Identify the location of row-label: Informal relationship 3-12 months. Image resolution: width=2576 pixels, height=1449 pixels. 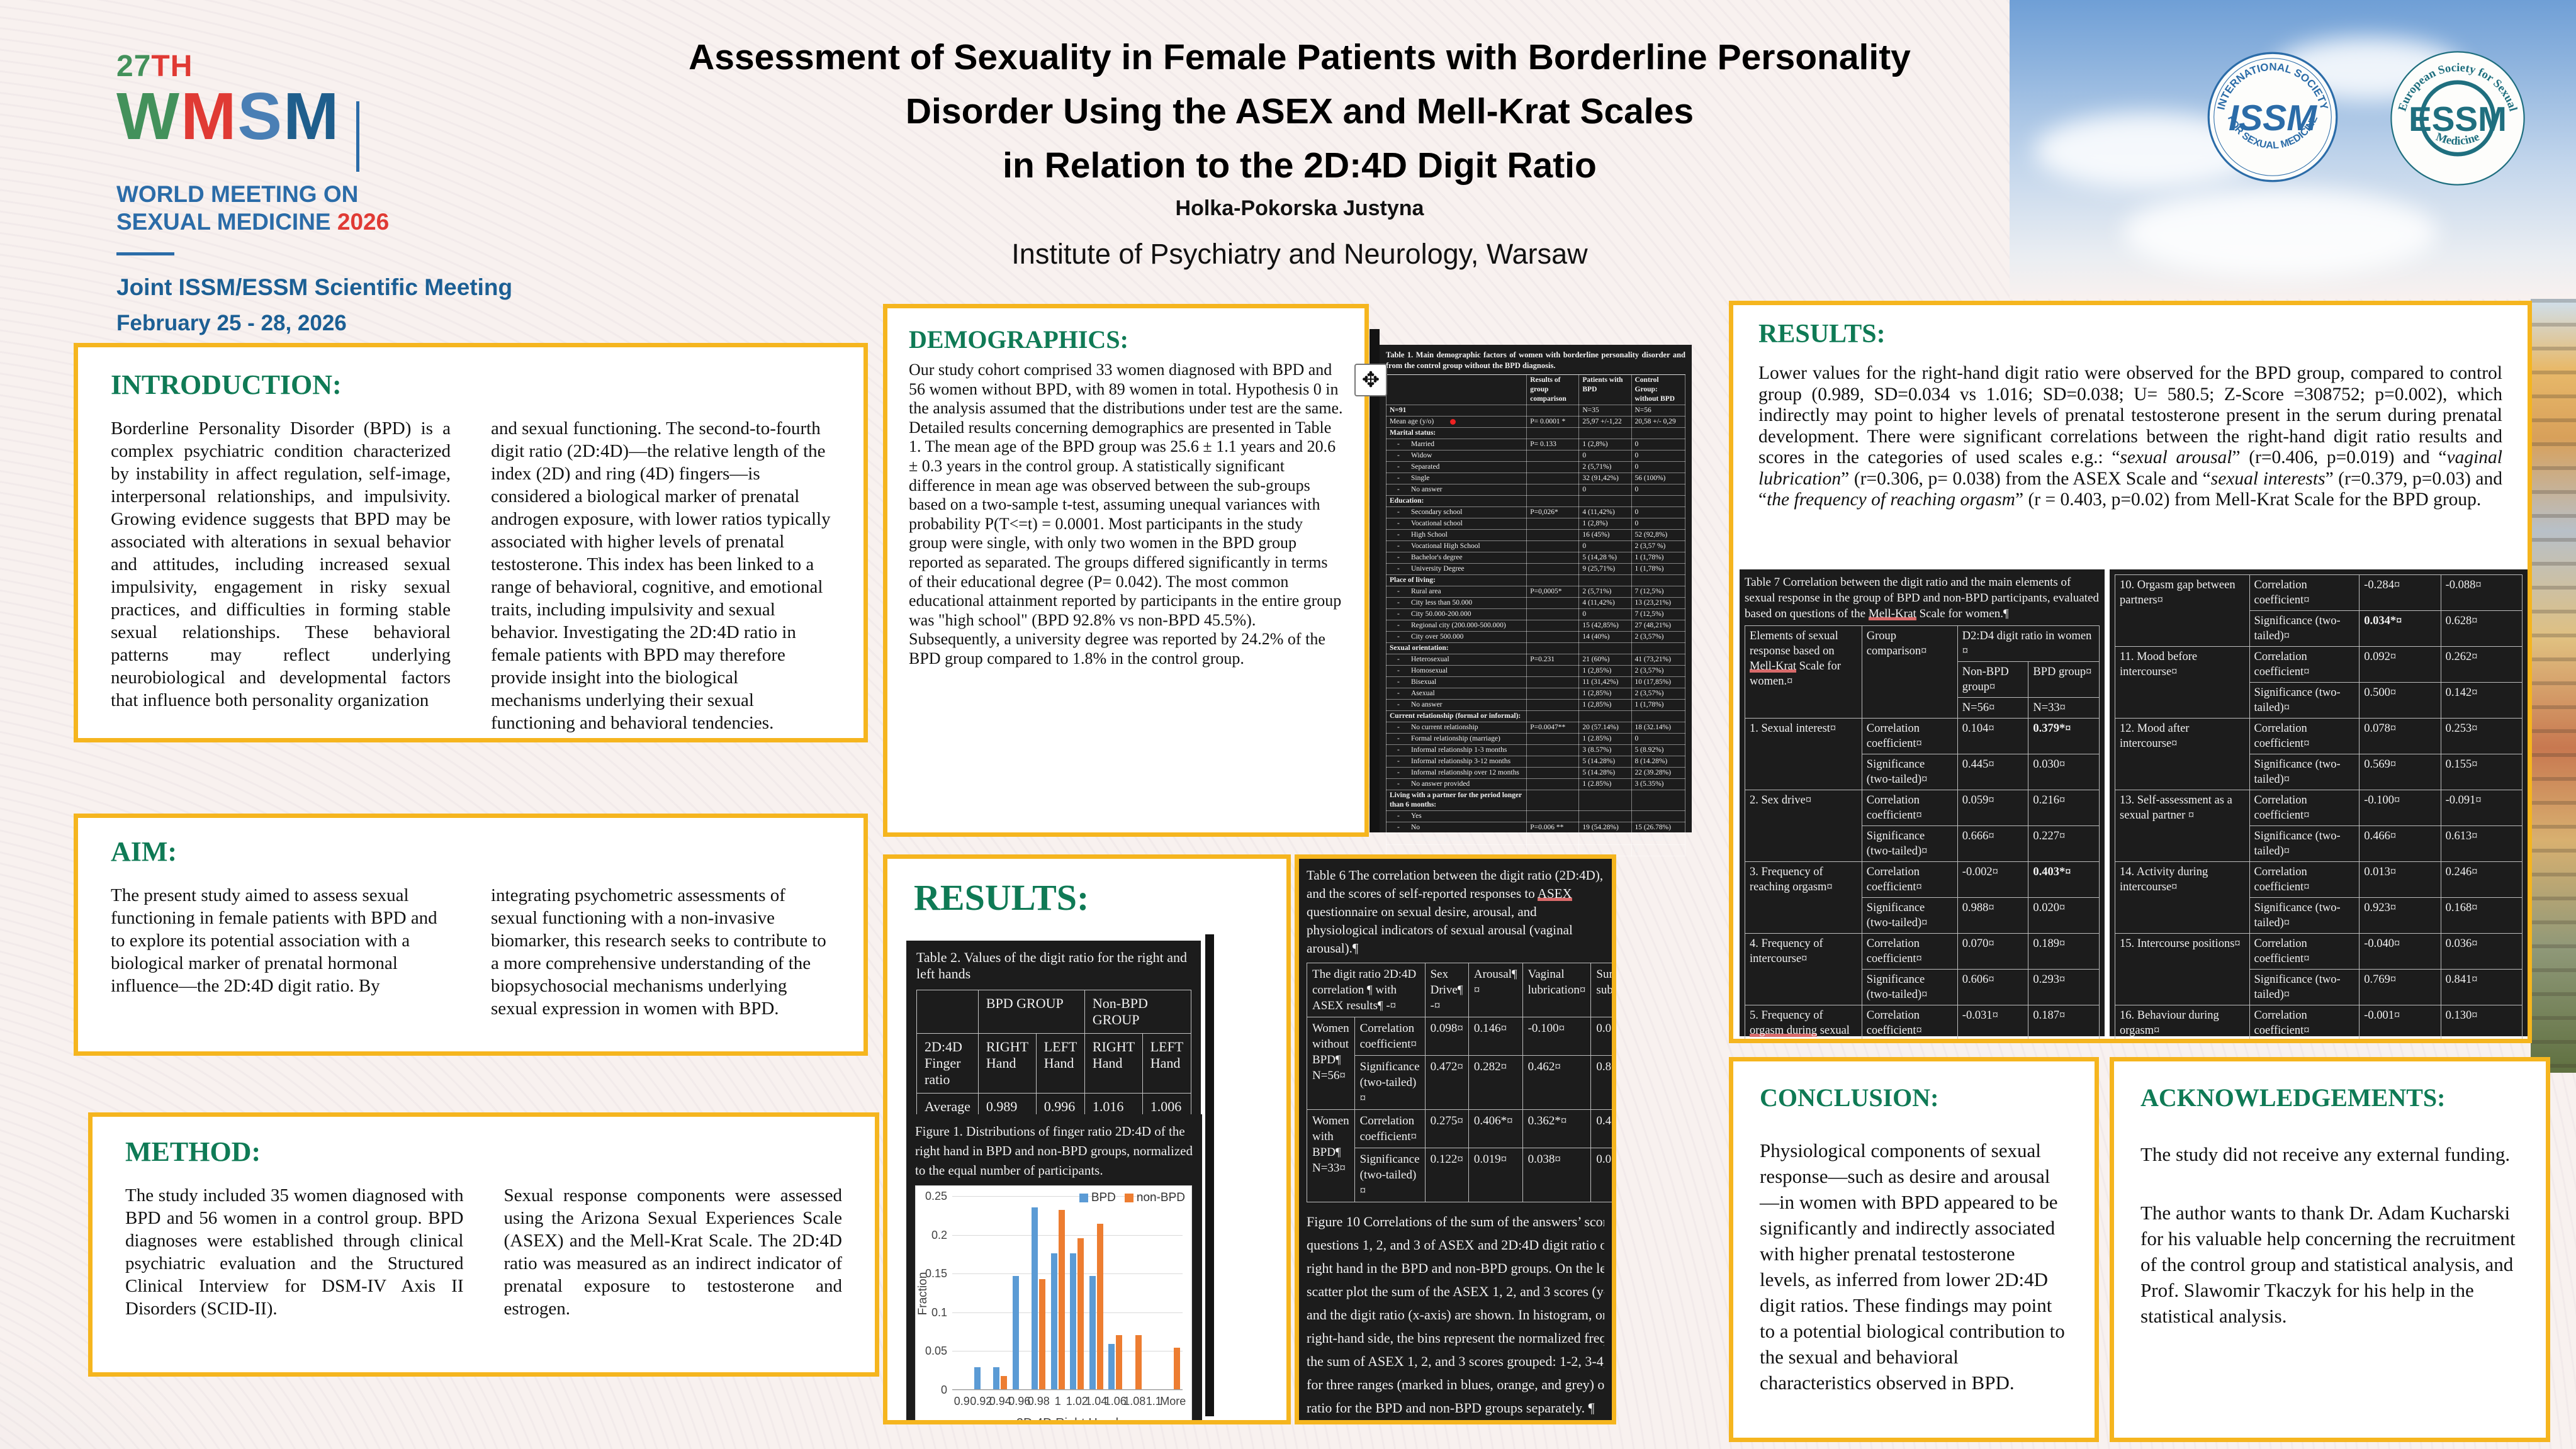
(1461, 761).